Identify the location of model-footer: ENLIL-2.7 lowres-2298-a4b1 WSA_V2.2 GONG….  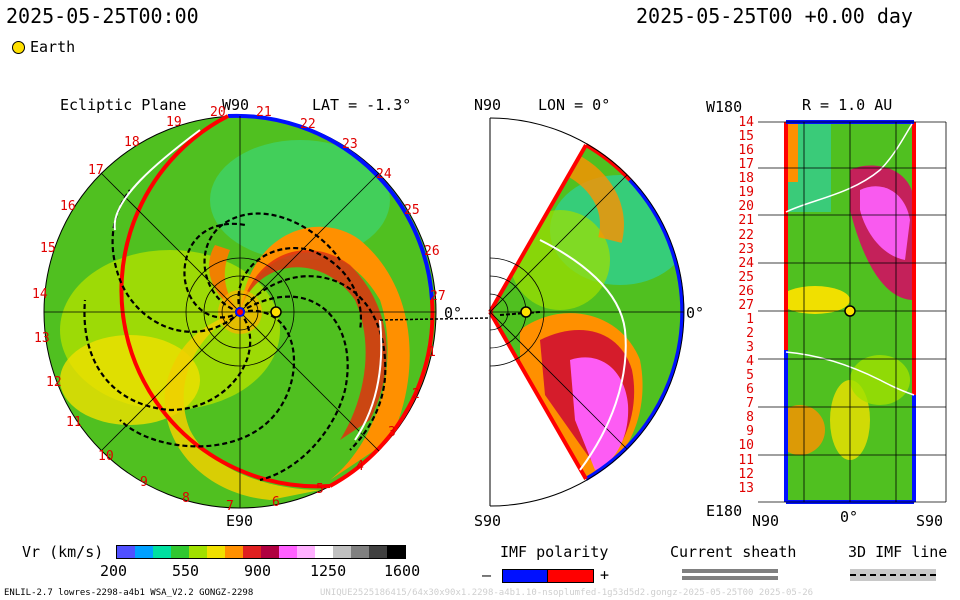
(129, 593).